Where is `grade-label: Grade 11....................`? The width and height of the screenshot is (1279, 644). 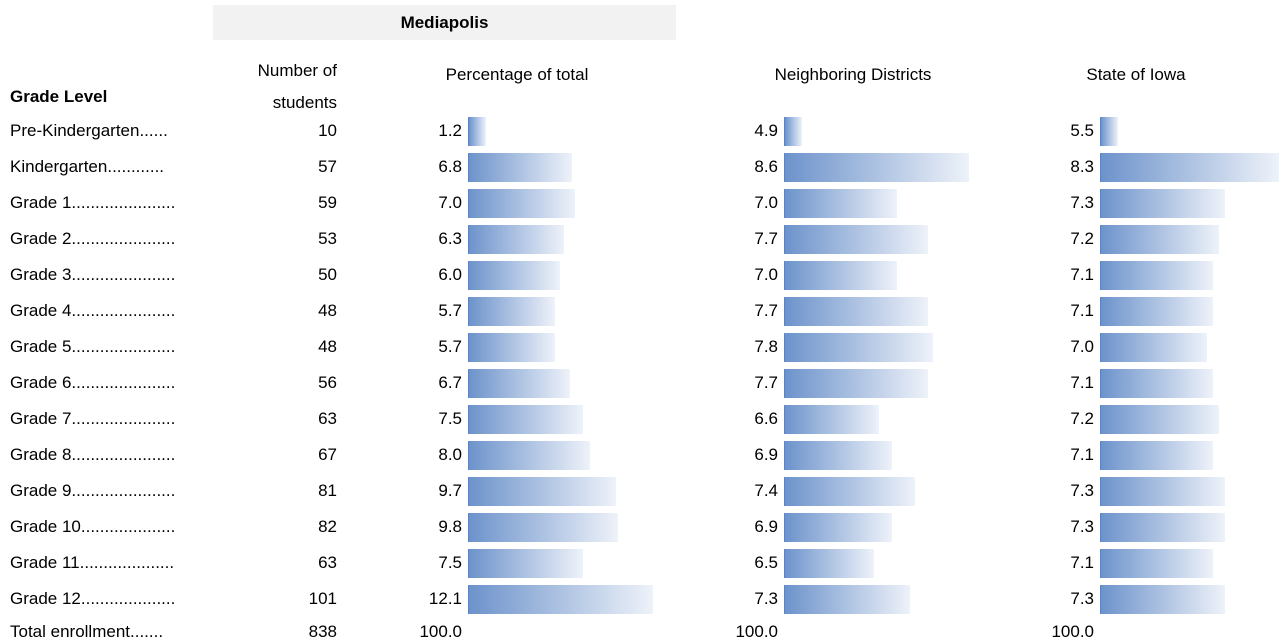 grade-label: Grade 11.................... is located at coordinates (92, 562).